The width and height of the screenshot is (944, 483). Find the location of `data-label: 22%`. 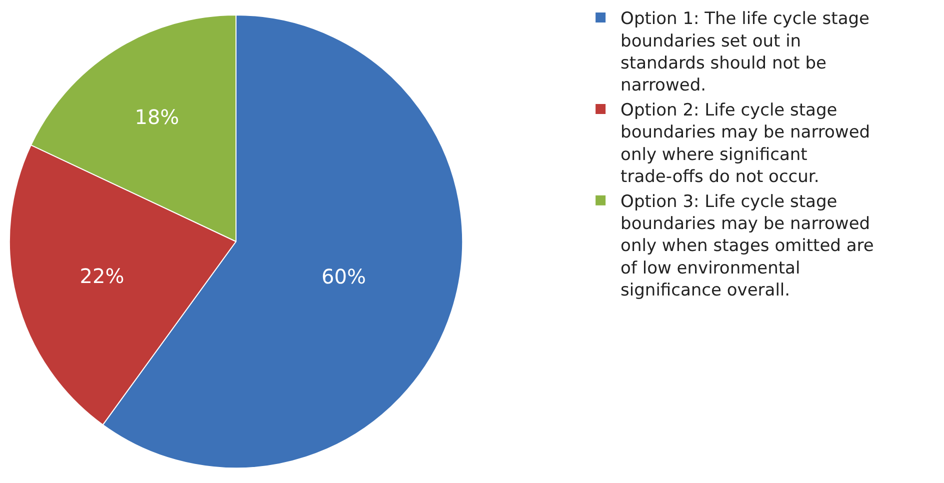

data-label: 22% is located at coordinates (102, 276).